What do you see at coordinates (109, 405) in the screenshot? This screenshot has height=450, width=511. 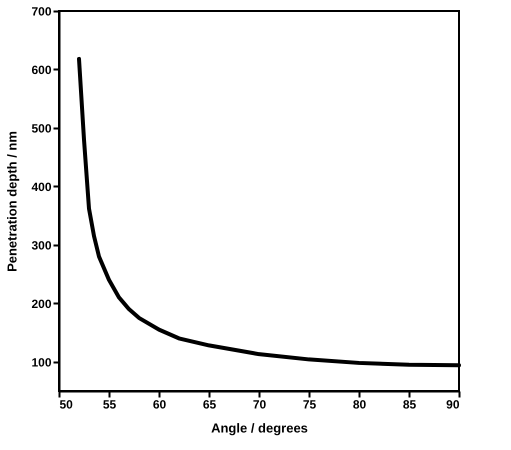 I see `x-tick-label: 55` at bounding box center [109, 405].